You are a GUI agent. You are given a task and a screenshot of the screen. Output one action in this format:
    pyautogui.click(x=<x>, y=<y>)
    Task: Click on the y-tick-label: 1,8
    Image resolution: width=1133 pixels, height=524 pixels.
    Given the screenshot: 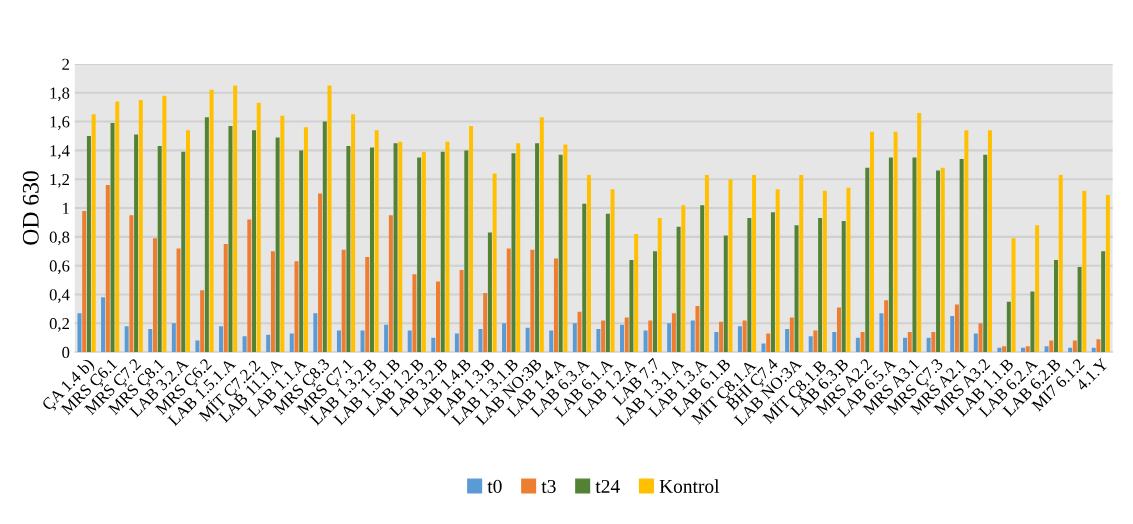 What is the action you would take?
    pyautogui.click(x=60, y=94)
    